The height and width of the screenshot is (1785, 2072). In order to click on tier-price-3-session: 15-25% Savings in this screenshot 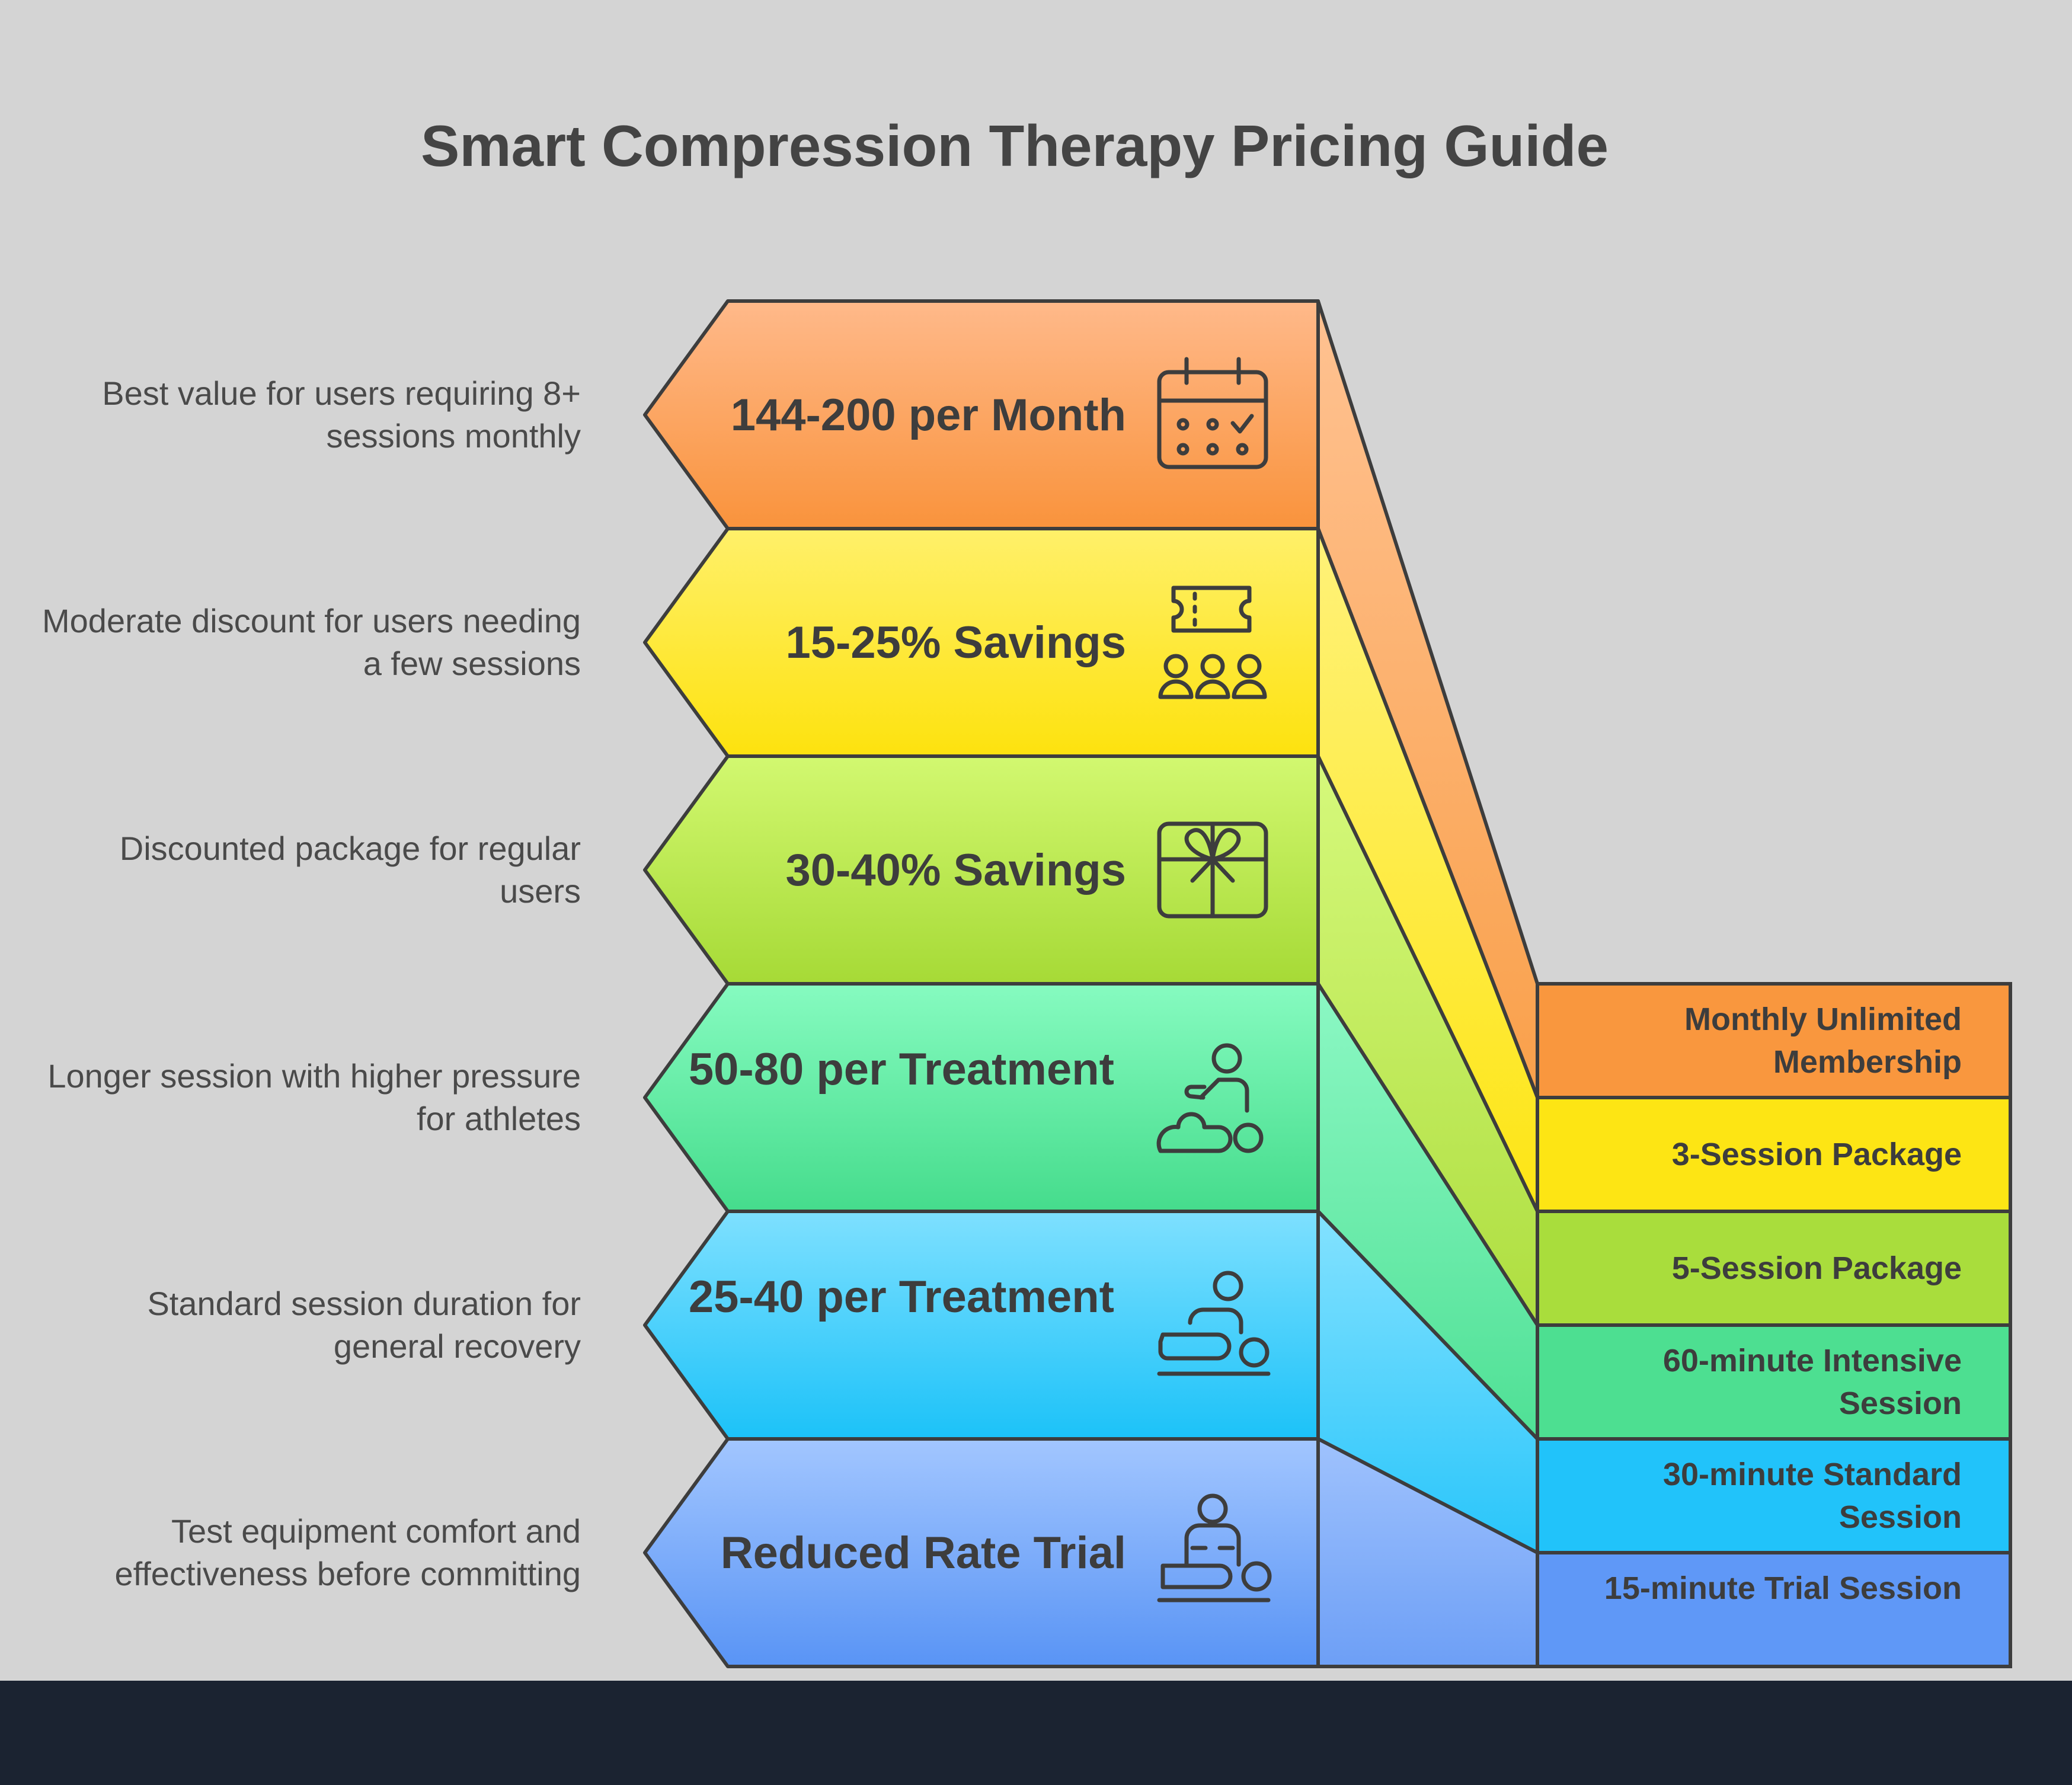, I will do `click(955, 643)`.